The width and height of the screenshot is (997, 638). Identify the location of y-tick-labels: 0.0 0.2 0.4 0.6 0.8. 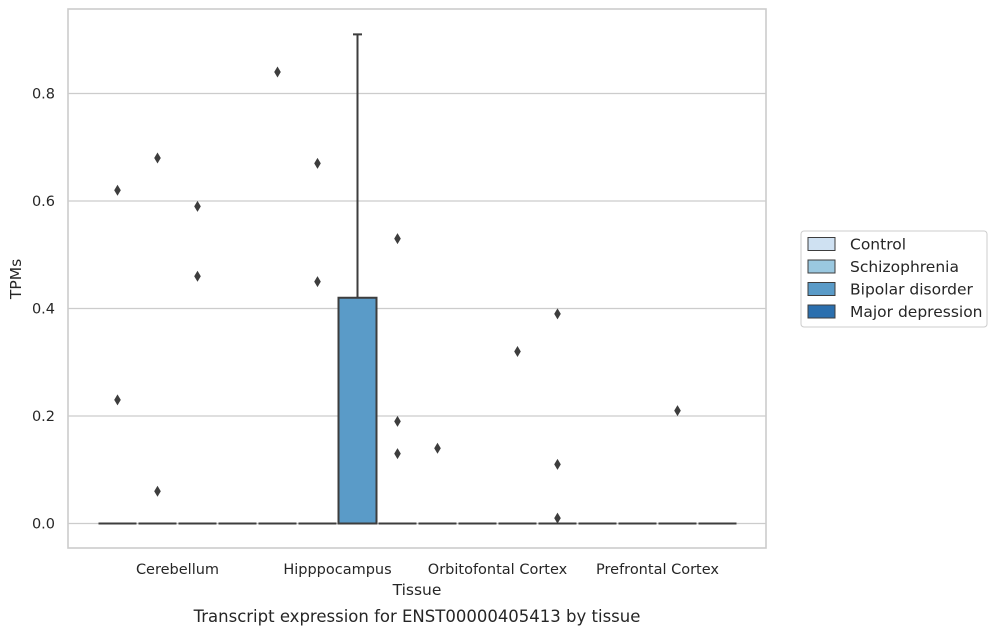
(43, 310).